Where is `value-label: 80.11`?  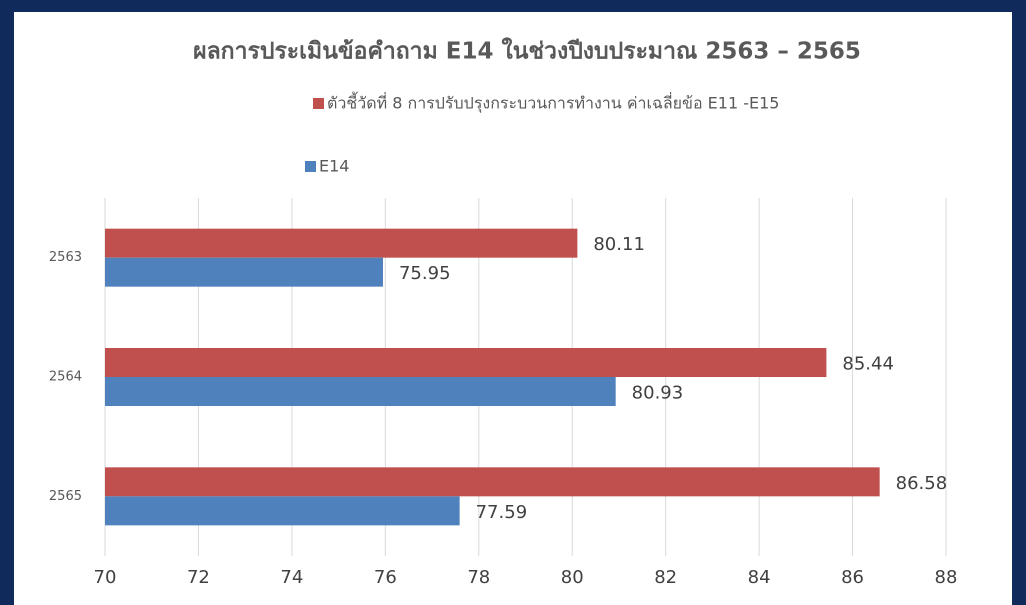 value-label: 80.11 is located at coordinates (619, 244).